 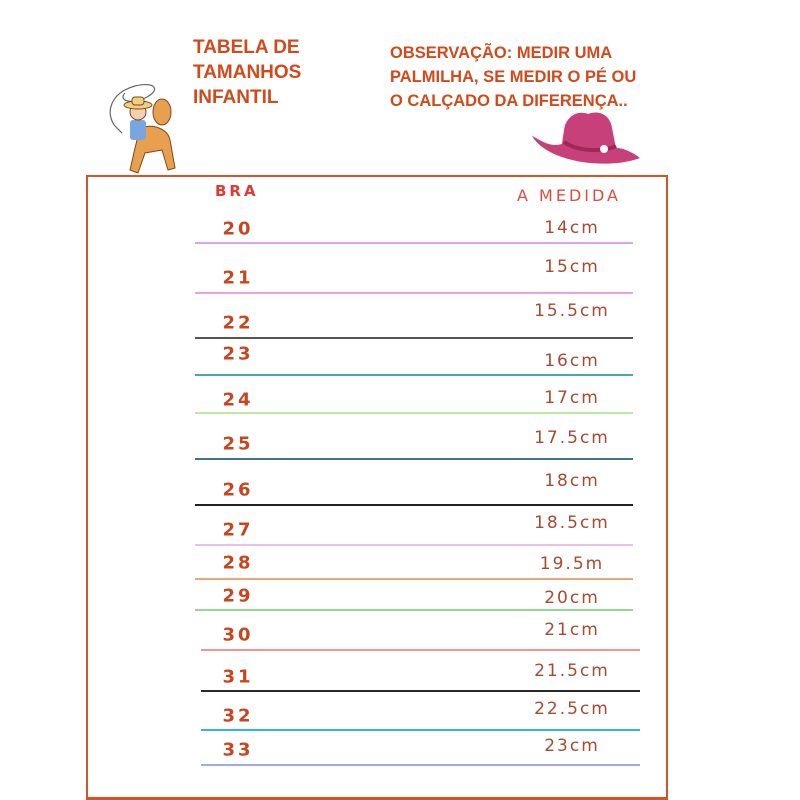 I want to click on page-title: TABELA DE TAMANHOS INFANTIL, so click(x=247, y=72).